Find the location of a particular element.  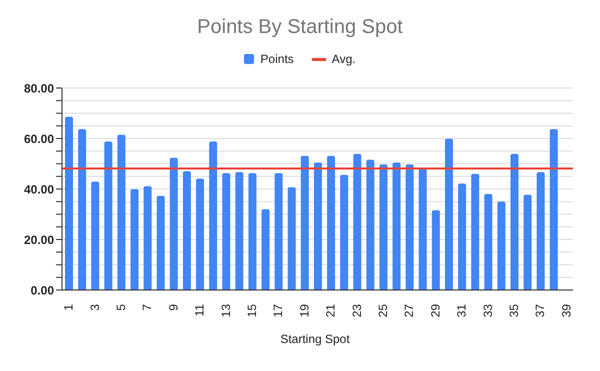

x-tick-label: 13 is located at coordinates (225, 311).